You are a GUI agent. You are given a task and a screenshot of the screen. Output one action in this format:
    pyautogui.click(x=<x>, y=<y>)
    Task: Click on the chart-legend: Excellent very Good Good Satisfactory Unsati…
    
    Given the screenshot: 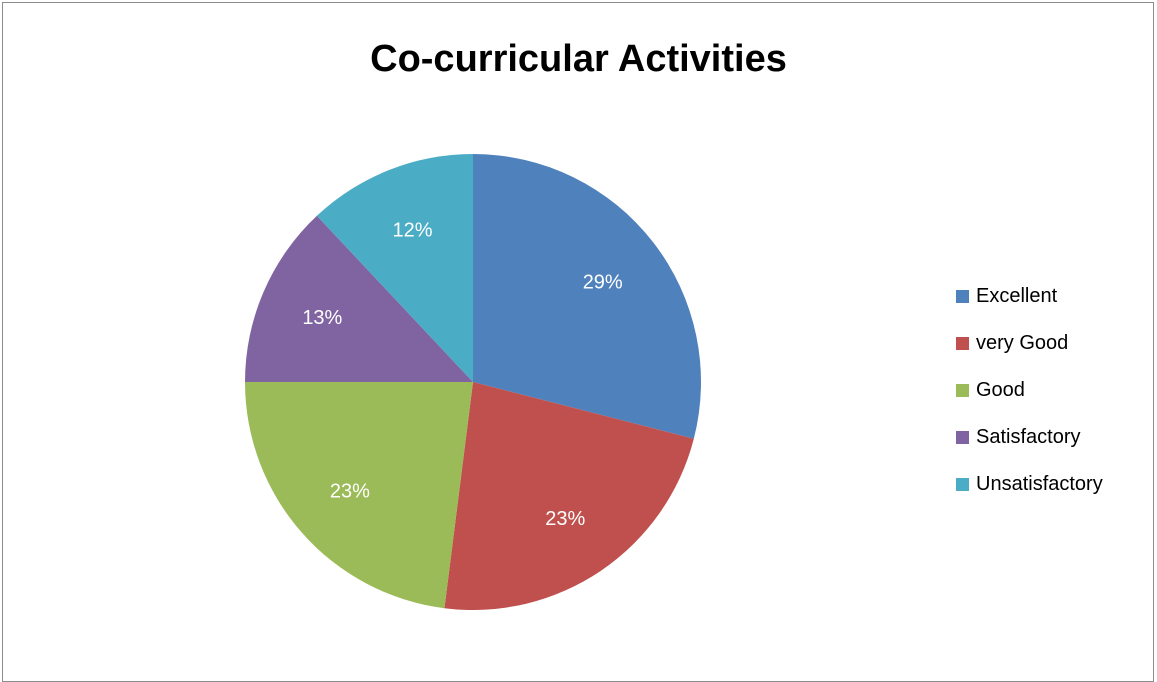 What is the action you would take?
    pyautogui.click(x=1029, y=390)
    